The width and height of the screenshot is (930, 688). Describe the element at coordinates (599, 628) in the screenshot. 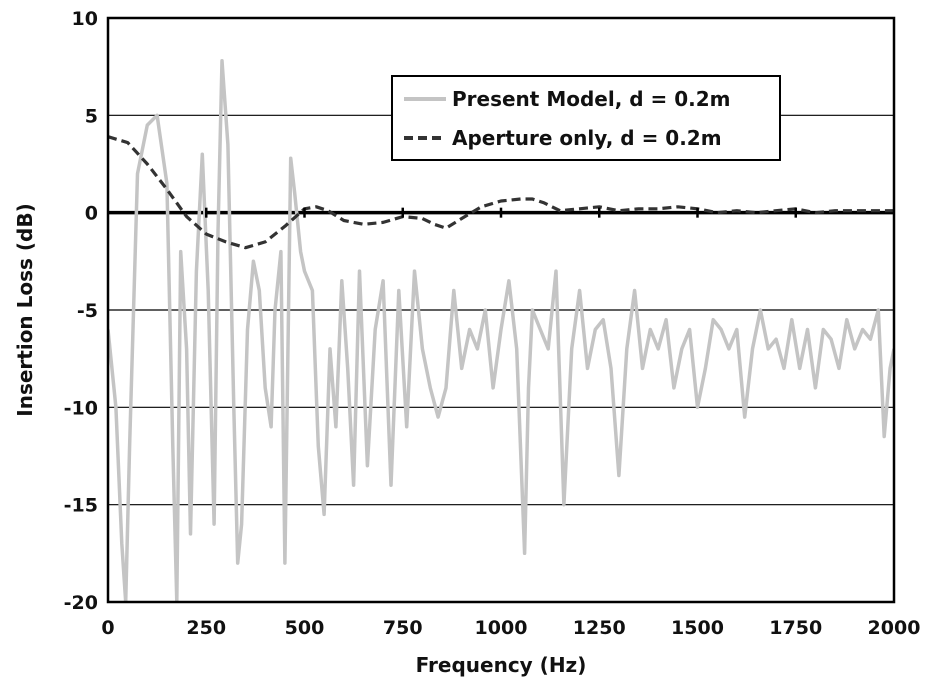

I see `x-tick-label: 1250` at that location.